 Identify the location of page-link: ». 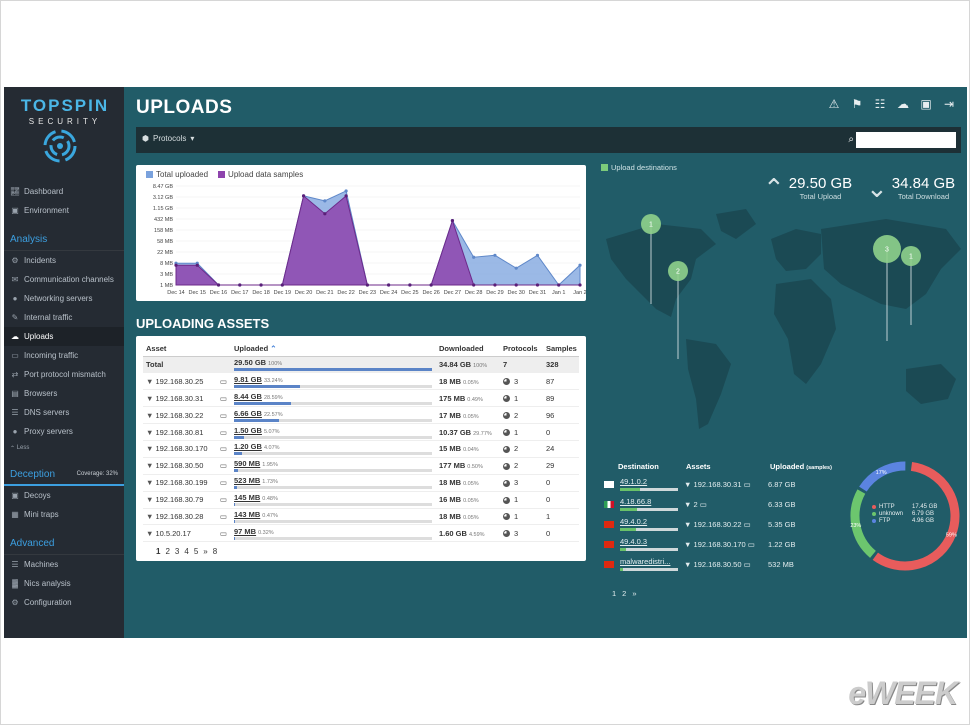
(205, 551).